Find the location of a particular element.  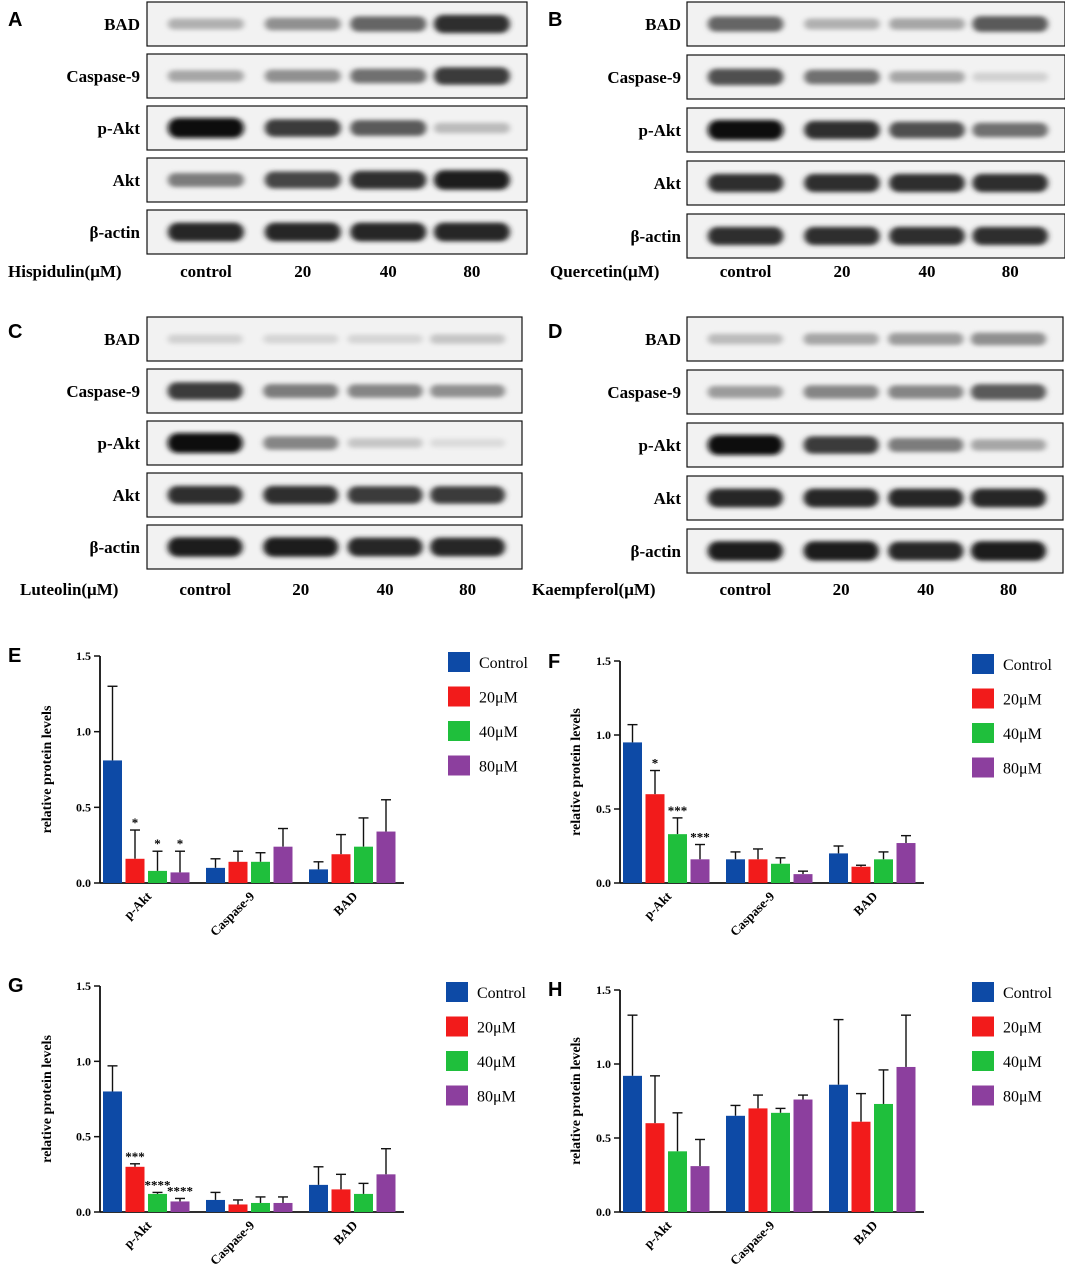

panel-letter: E is located at coordinates (14, 656).